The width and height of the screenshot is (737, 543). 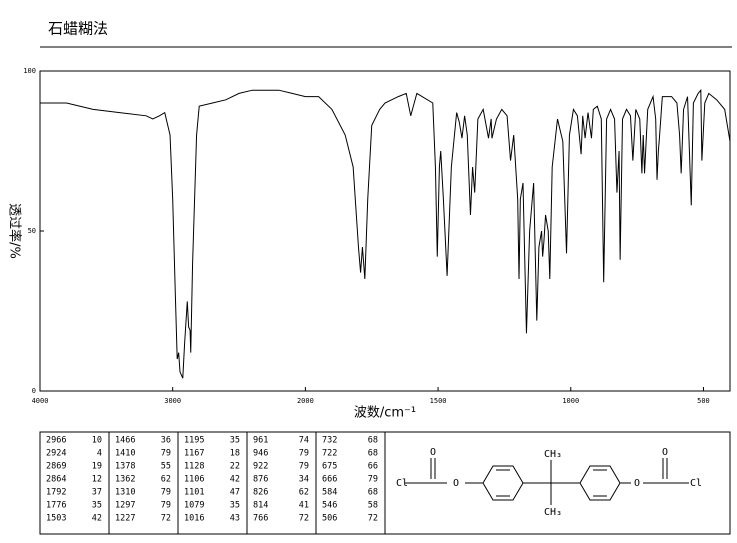 What do you see at coordinates (235, 519) in the screenshot?
I see `peak-transmittance: 43` at bounding box center [235, 519].